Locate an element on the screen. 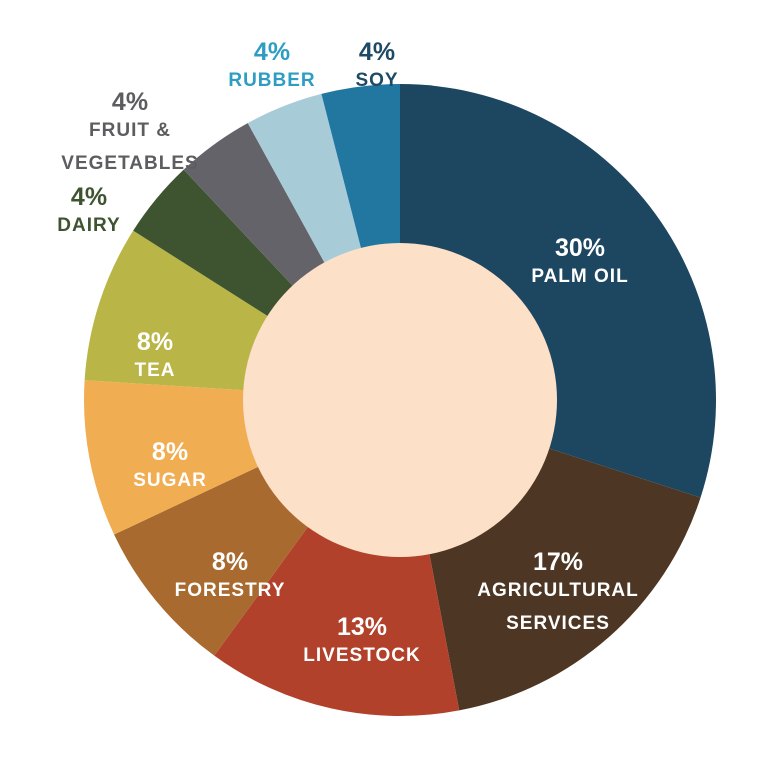 The height and width of the screenshot is (775, 775). slice-name-label: AGRICULTURAL is located at coordinates (558, 590).